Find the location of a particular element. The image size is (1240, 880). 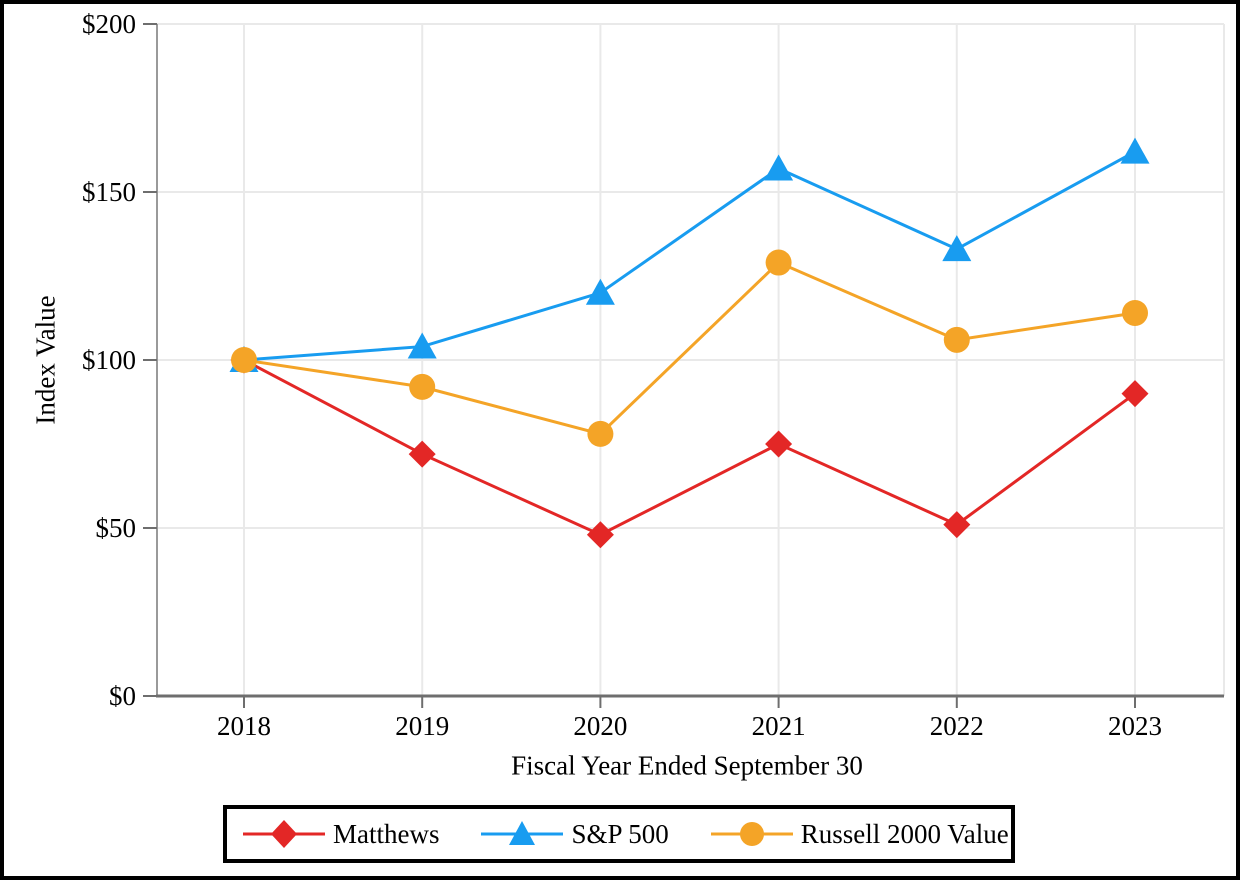

x-tick-label: 2022 is located at coordinates (957, 726).